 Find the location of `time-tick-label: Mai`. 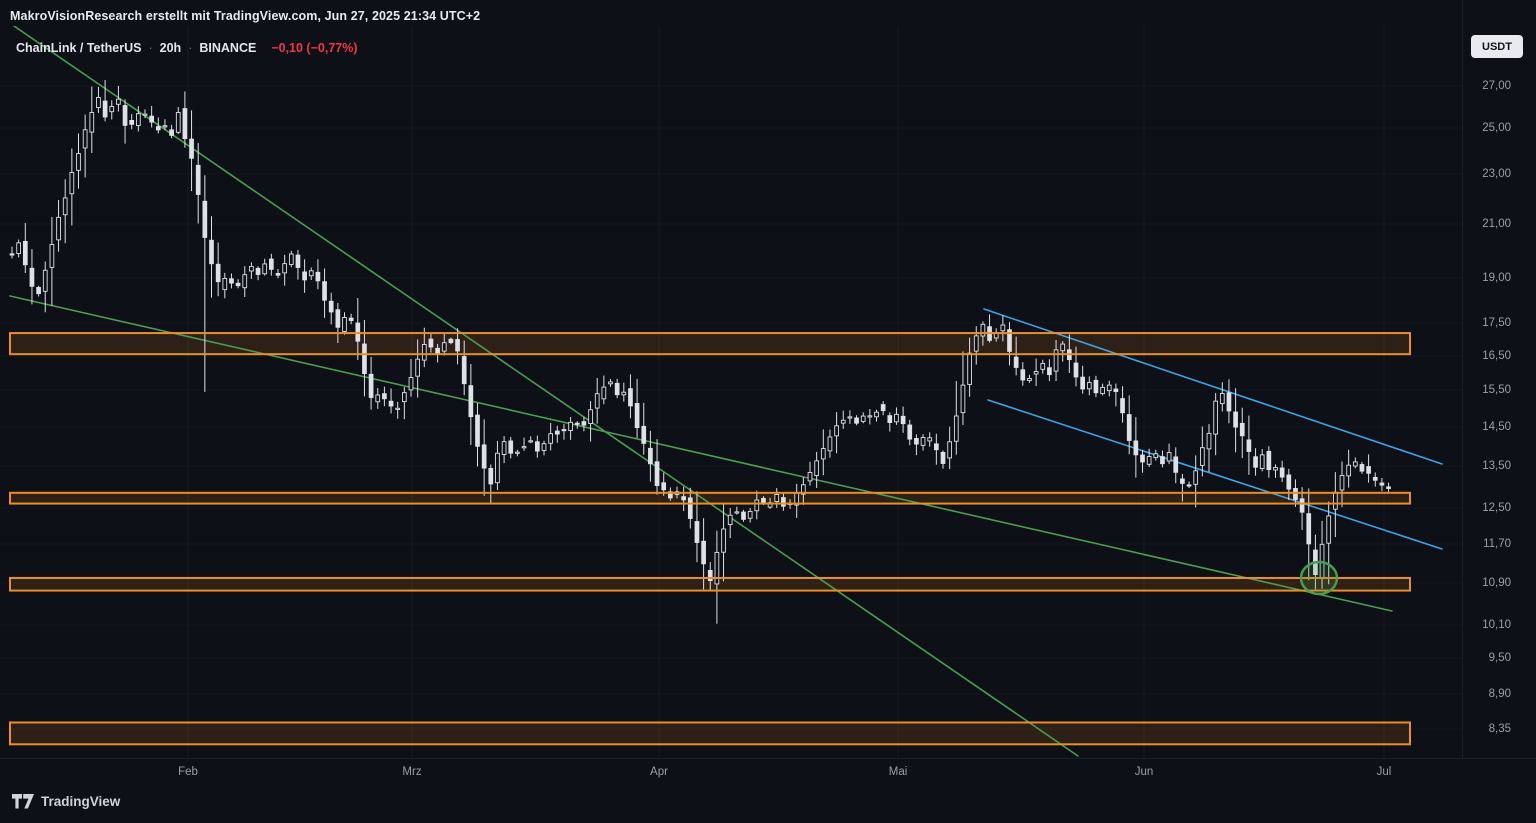

time-tick-label: Mai is located at coordinates (898, 772).